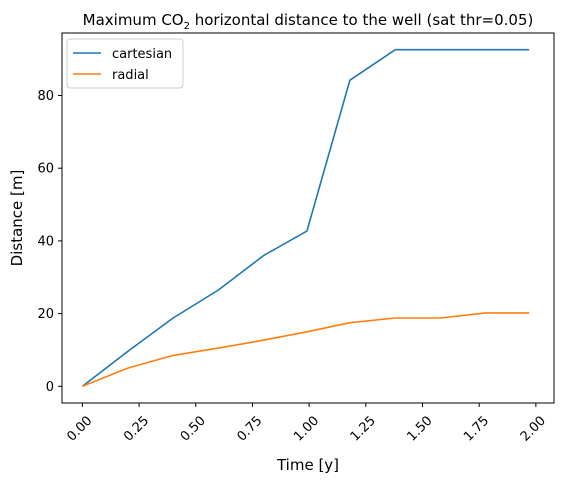 Image resolution: width=569 pixels, height=482 pixels. What do you see at coordinates (249, 428) in the screenshot?
I see `x-tick-label: 0.75` at bounding box center [249, 428].